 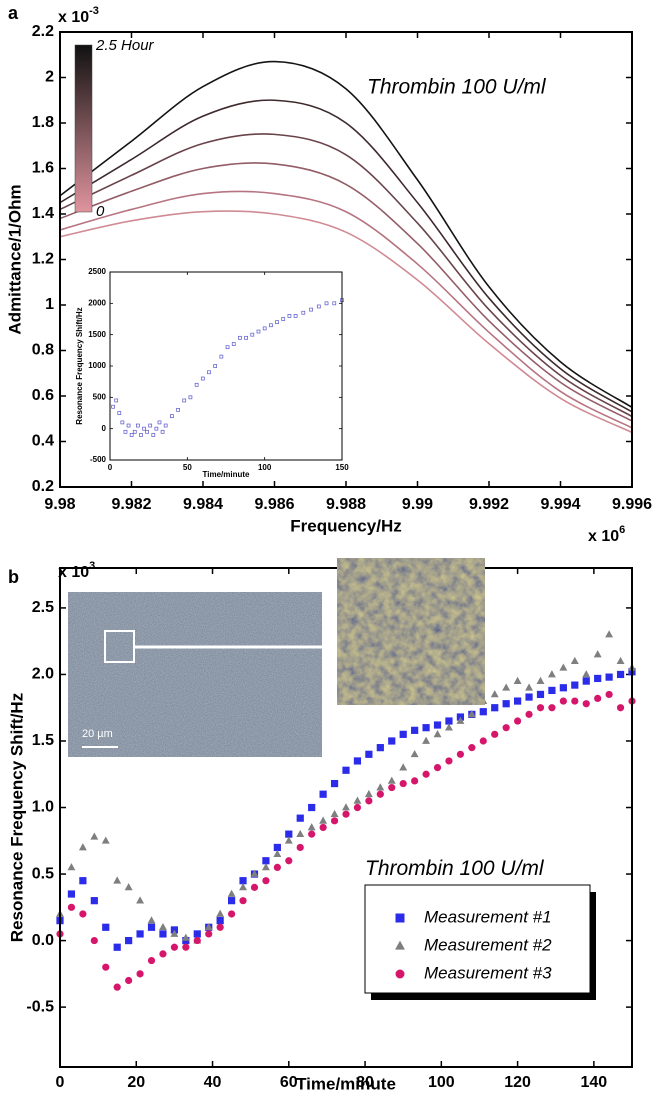 What do you see at coordinates (203, 504) in the screenshot?
I see `x-tick-label: 9.984` at bounding box center [203, 504].